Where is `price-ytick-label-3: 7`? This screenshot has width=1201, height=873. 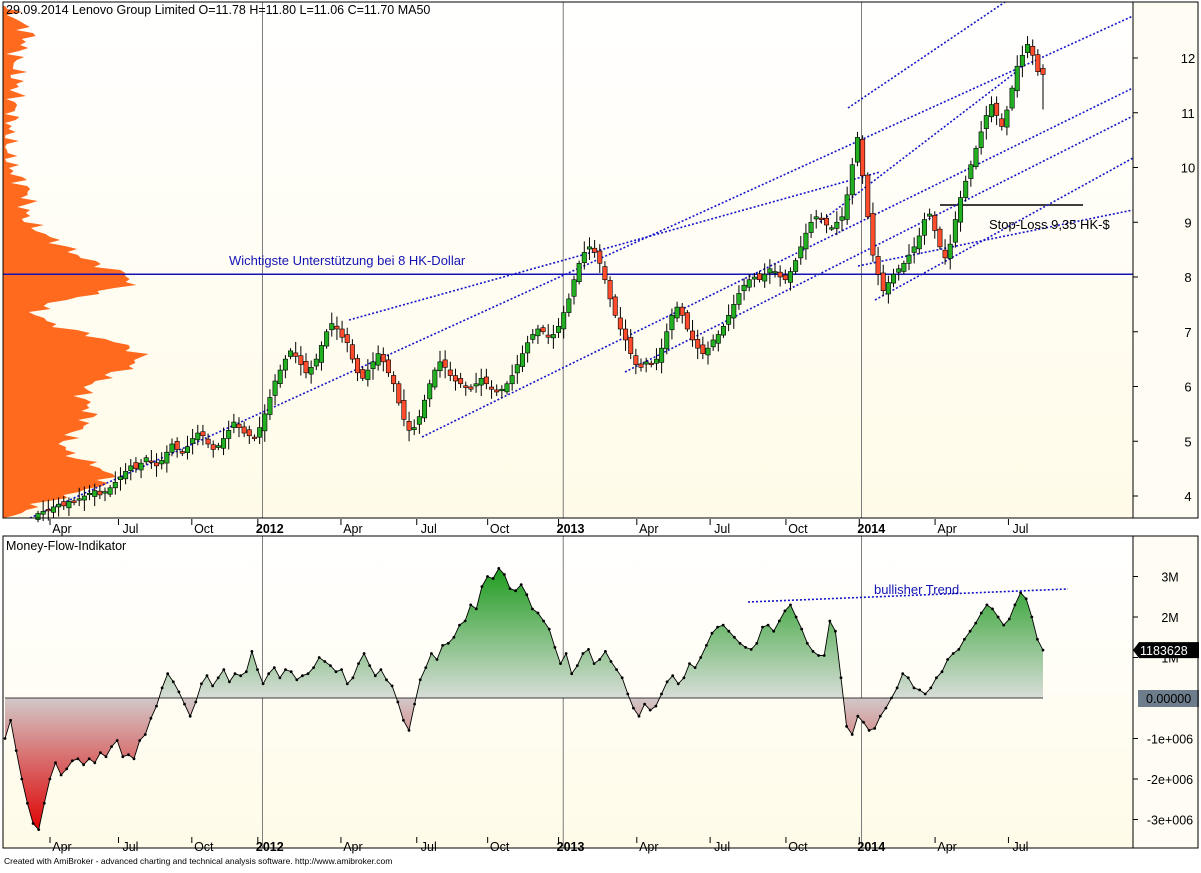 price-ytick-label-3: 7 is located at coordinates (1187, 332).